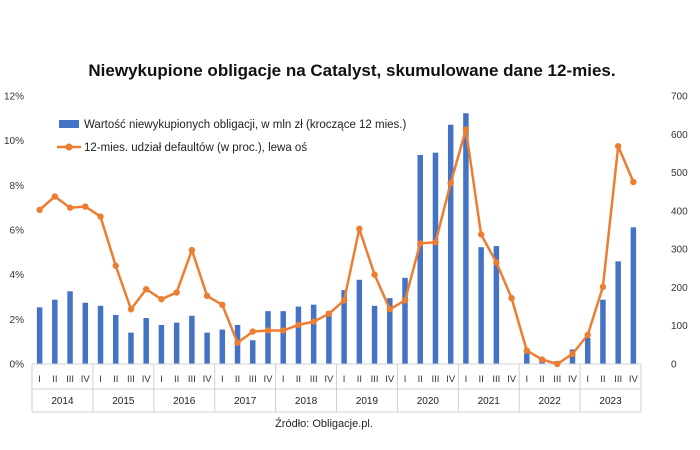 The width and height of the screenshot is (700, 450). I want to click on year-label: 2014, so click(62, 401).